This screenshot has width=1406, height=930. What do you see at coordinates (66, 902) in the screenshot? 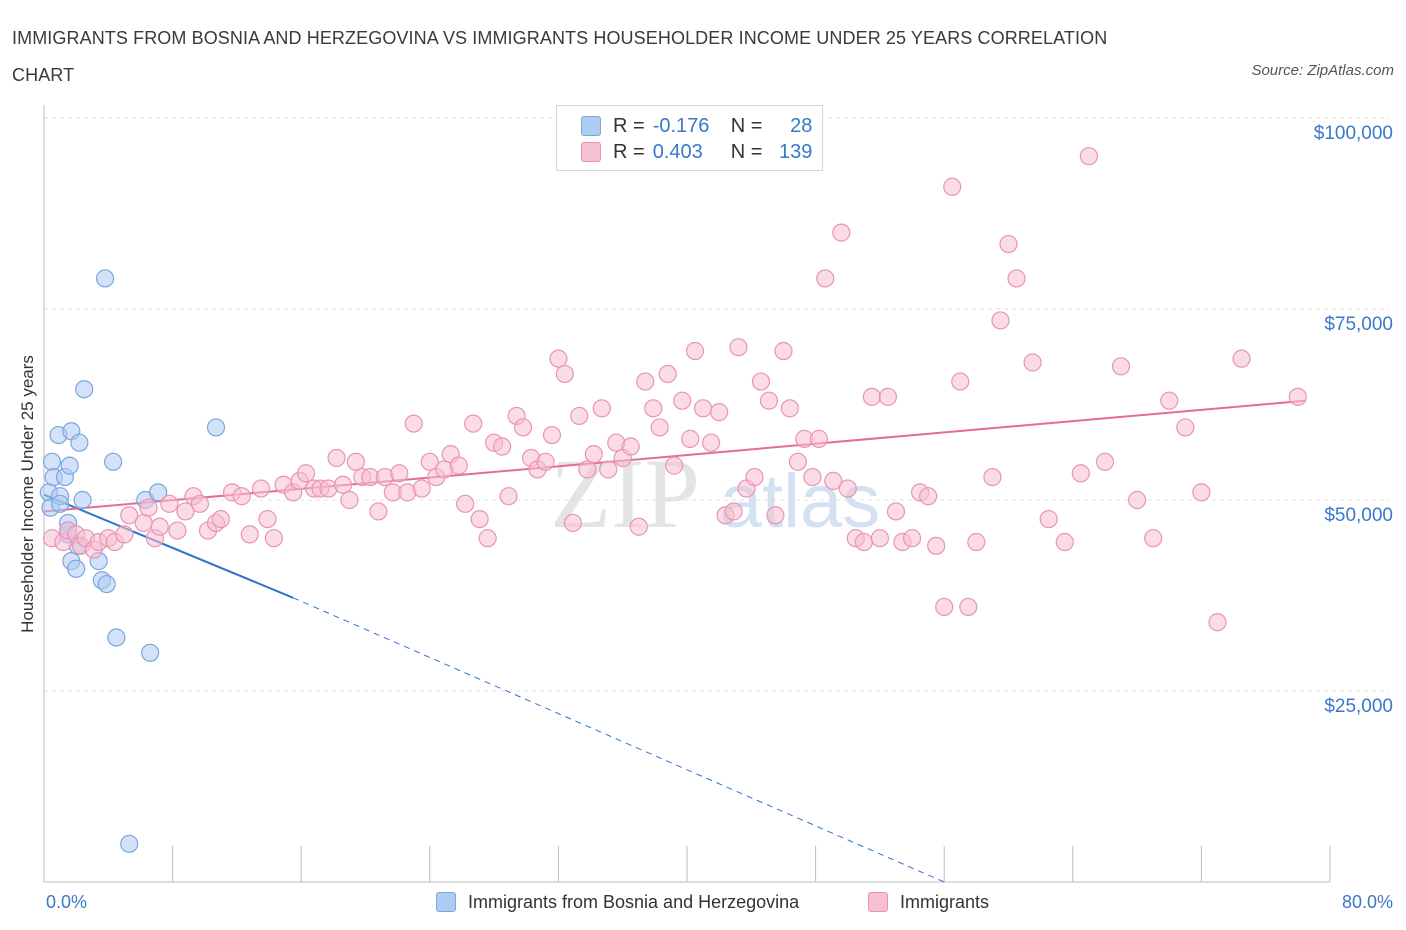
I see `x-tick-label-left: 0.0%` at bounding box center [66, 902].